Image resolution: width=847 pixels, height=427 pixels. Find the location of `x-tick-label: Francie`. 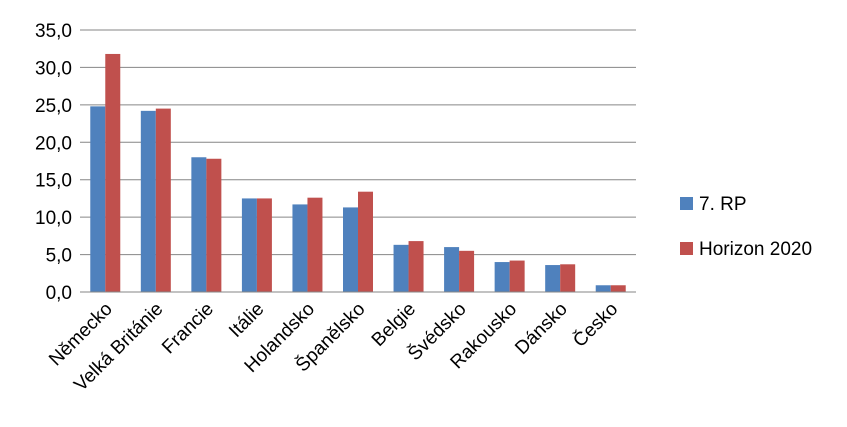

x-tick-label: Francie is located at coordinates (188, 329).